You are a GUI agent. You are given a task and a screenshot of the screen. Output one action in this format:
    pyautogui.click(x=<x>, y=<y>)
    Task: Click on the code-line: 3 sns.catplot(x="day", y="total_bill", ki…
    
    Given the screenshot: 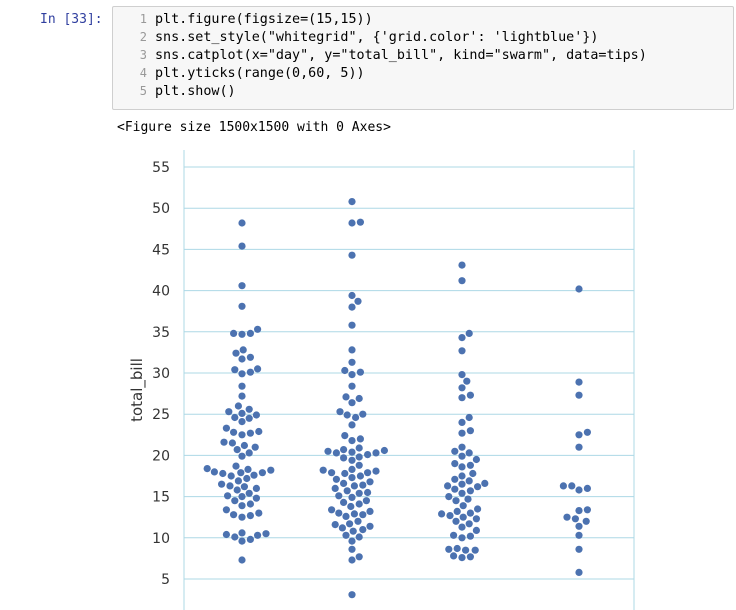 What is the action you would take?
    pyautogui.click(x=380, y=55)
    